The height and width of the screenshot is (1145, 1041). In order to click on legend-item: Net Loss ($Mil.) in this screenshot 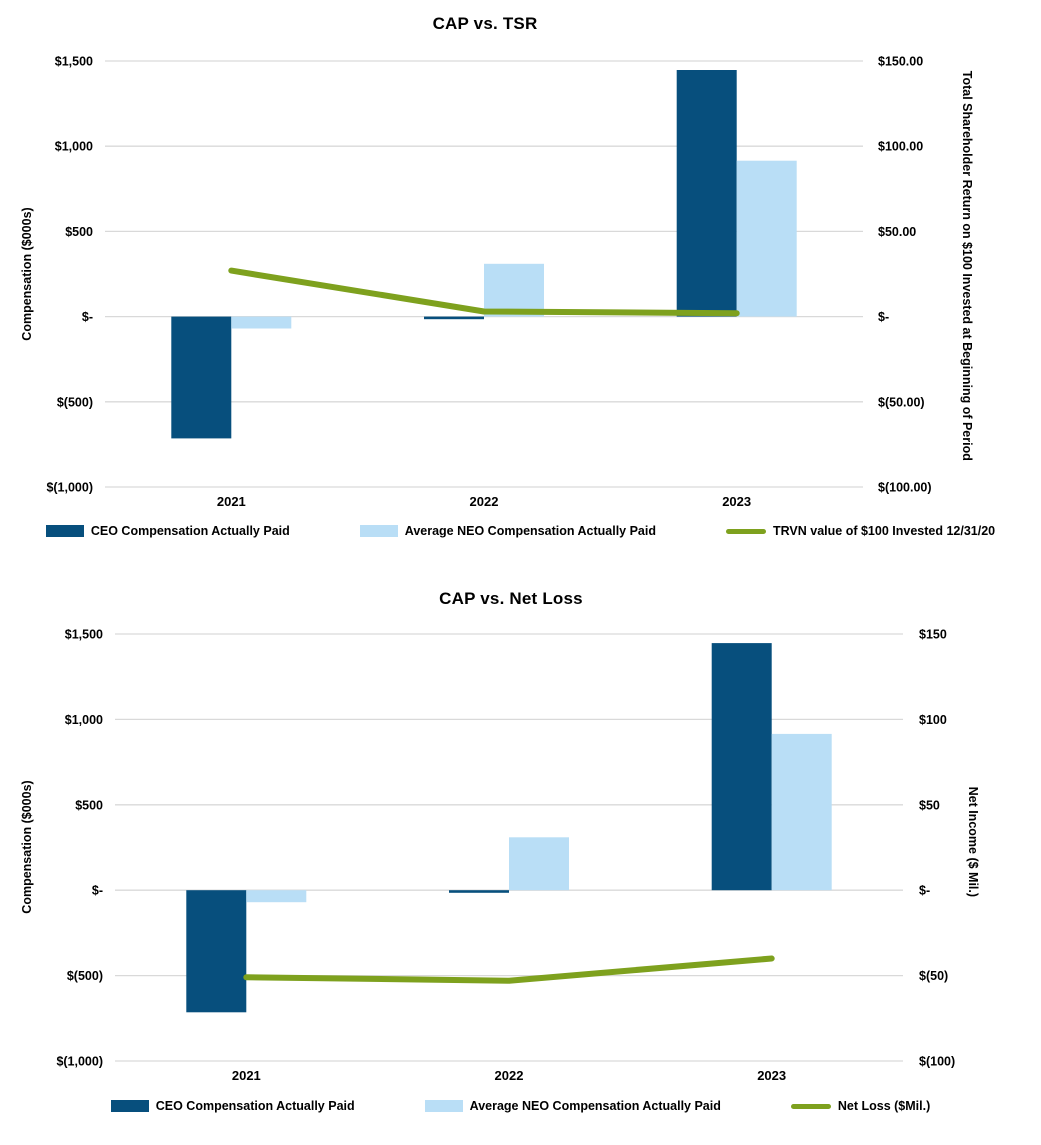, I will do `click(860, 1106)`.